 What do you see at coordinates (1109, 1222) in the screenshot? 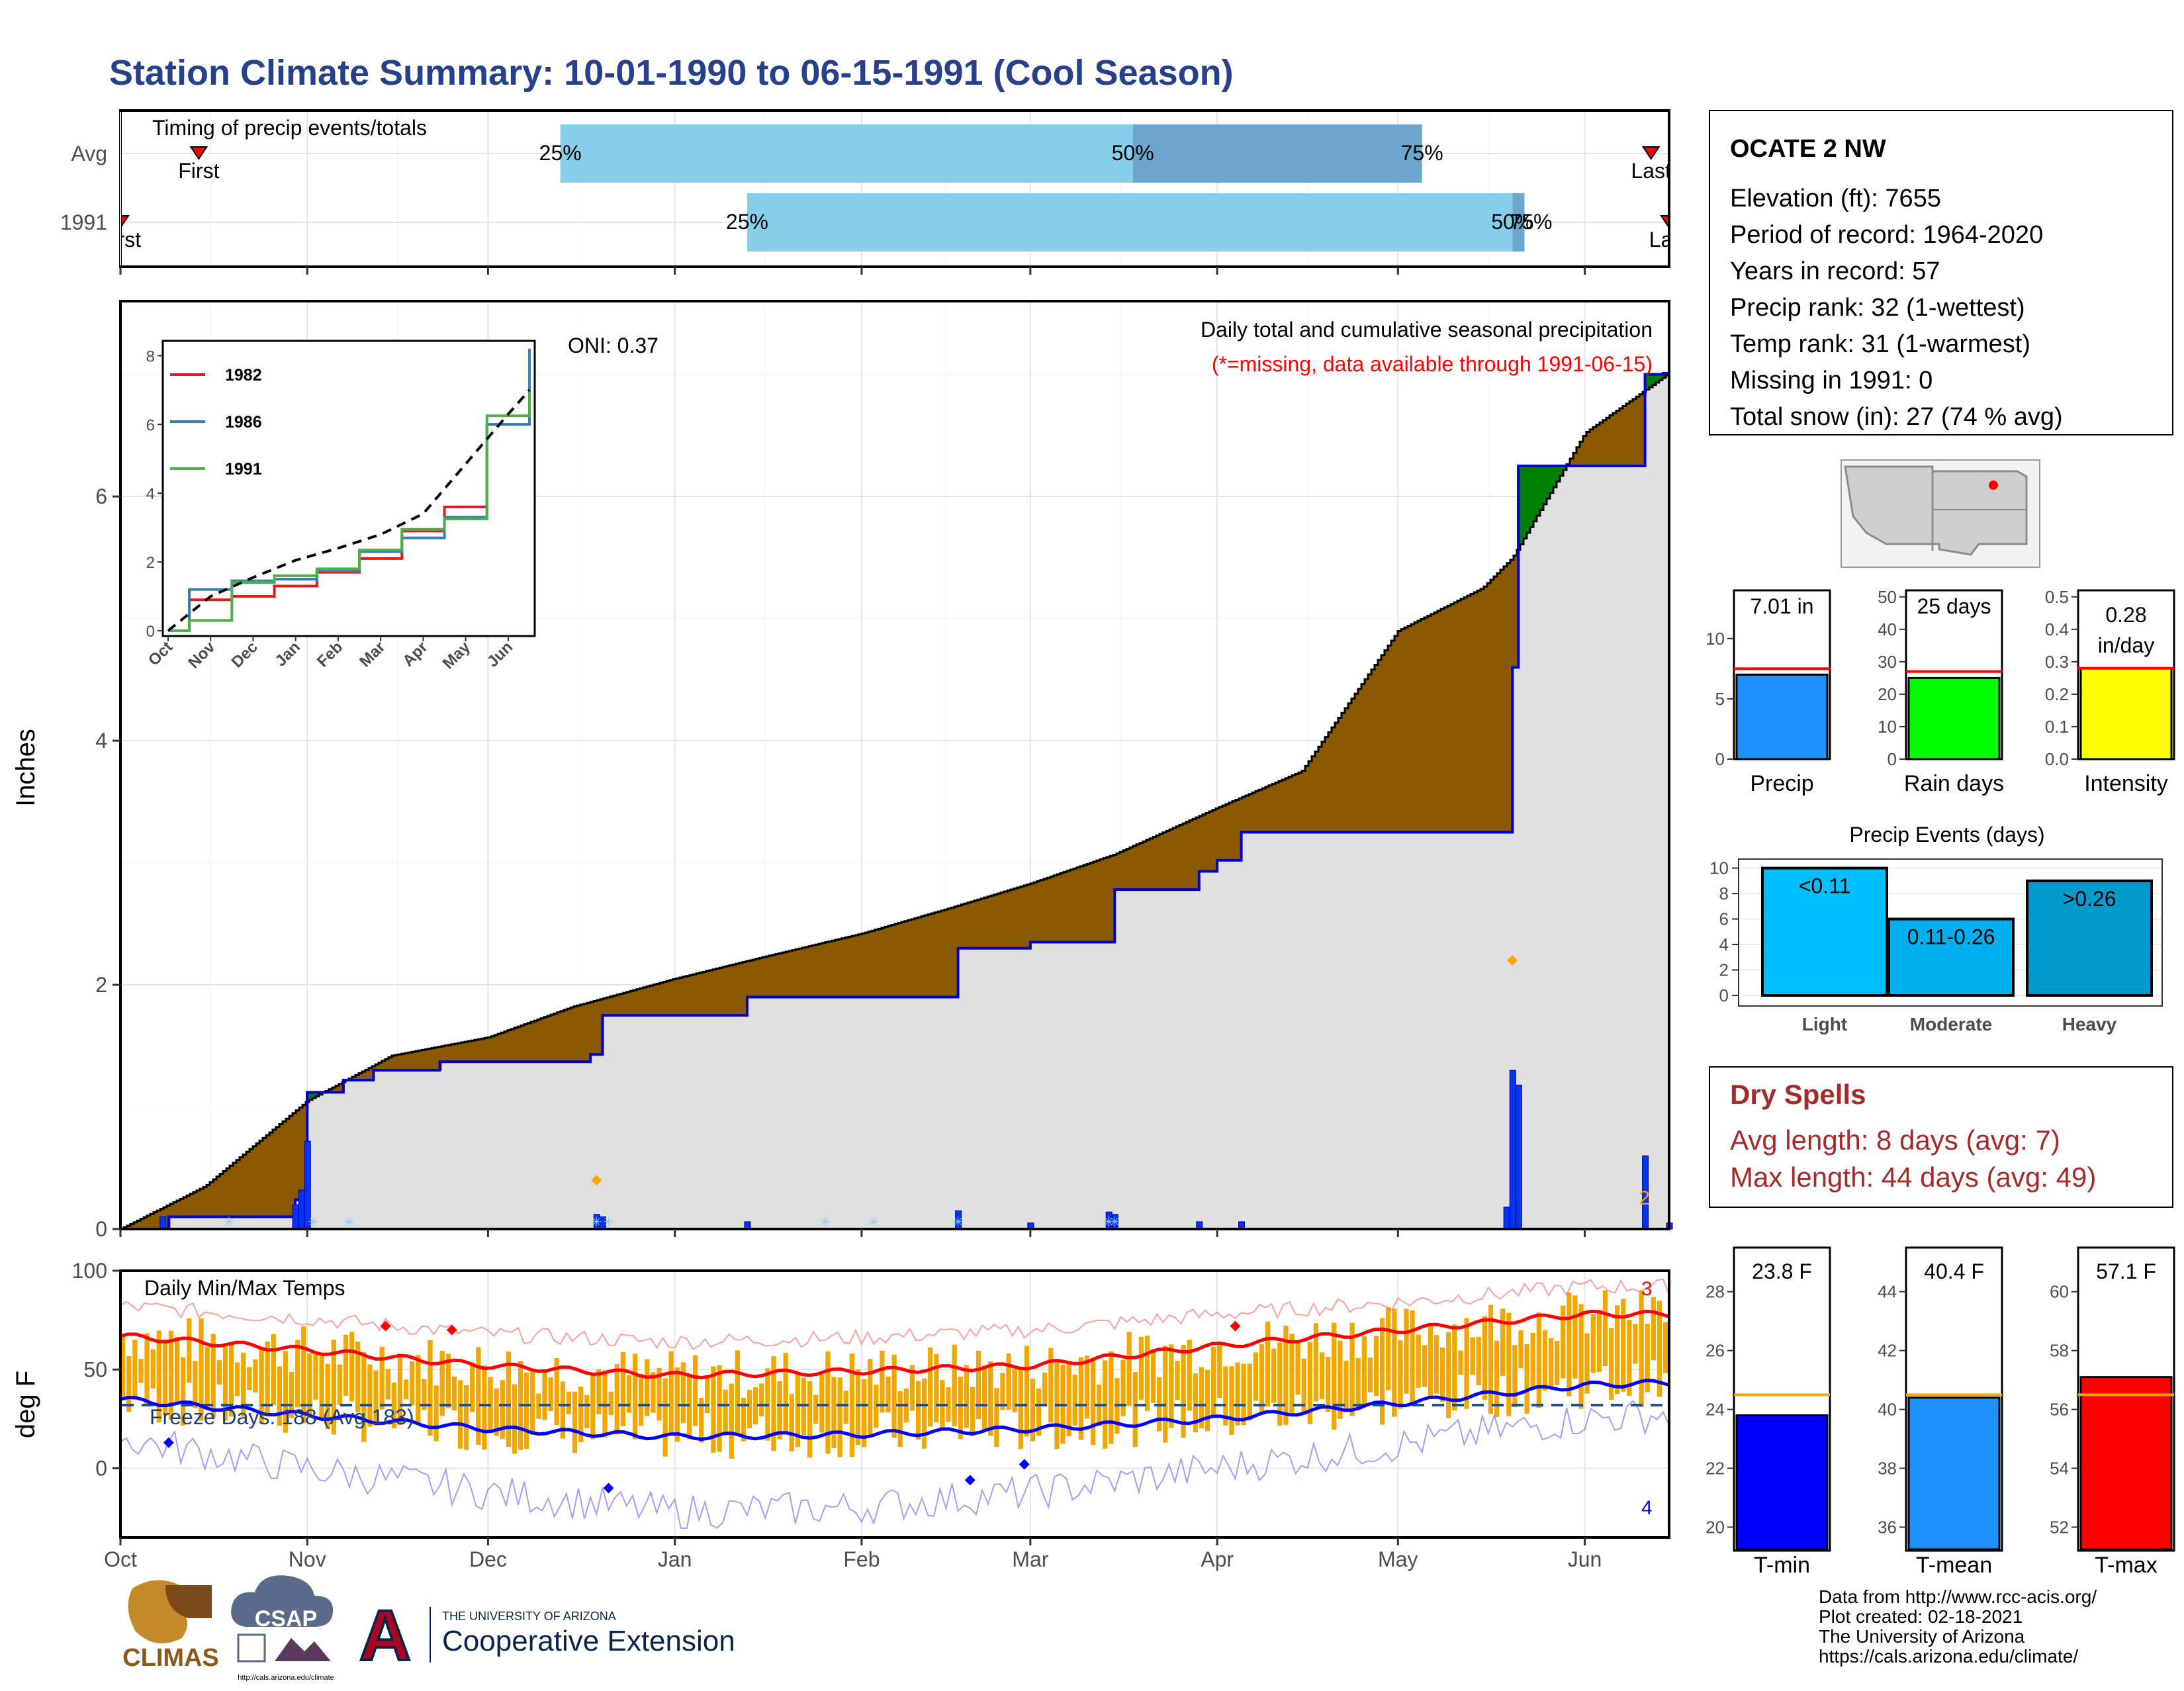
I see `snow-icon: ✳` at bounding box center [1109, 1222].